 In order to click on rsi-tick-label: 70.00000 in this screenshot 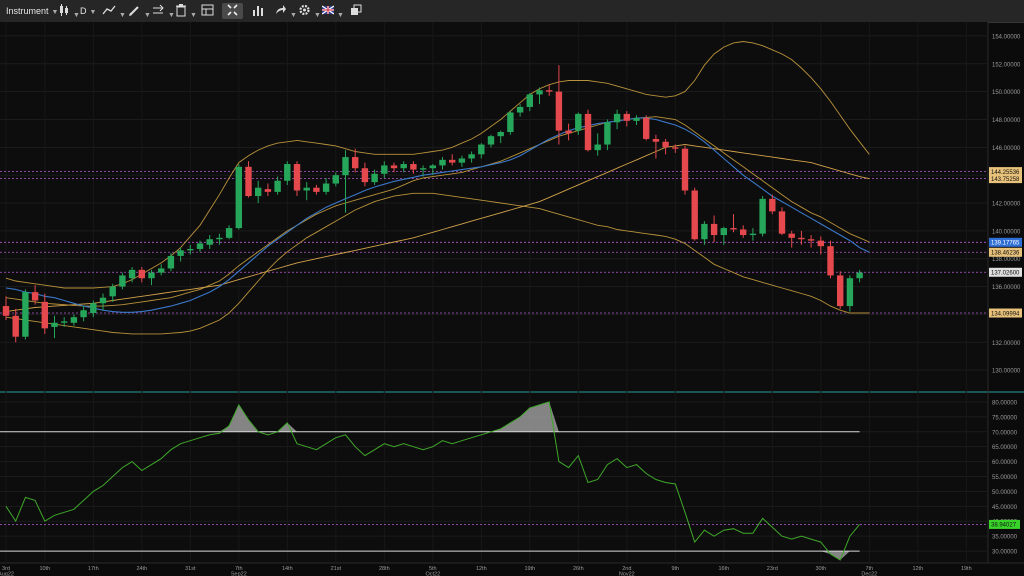, I will do `click(1005, 433)`.